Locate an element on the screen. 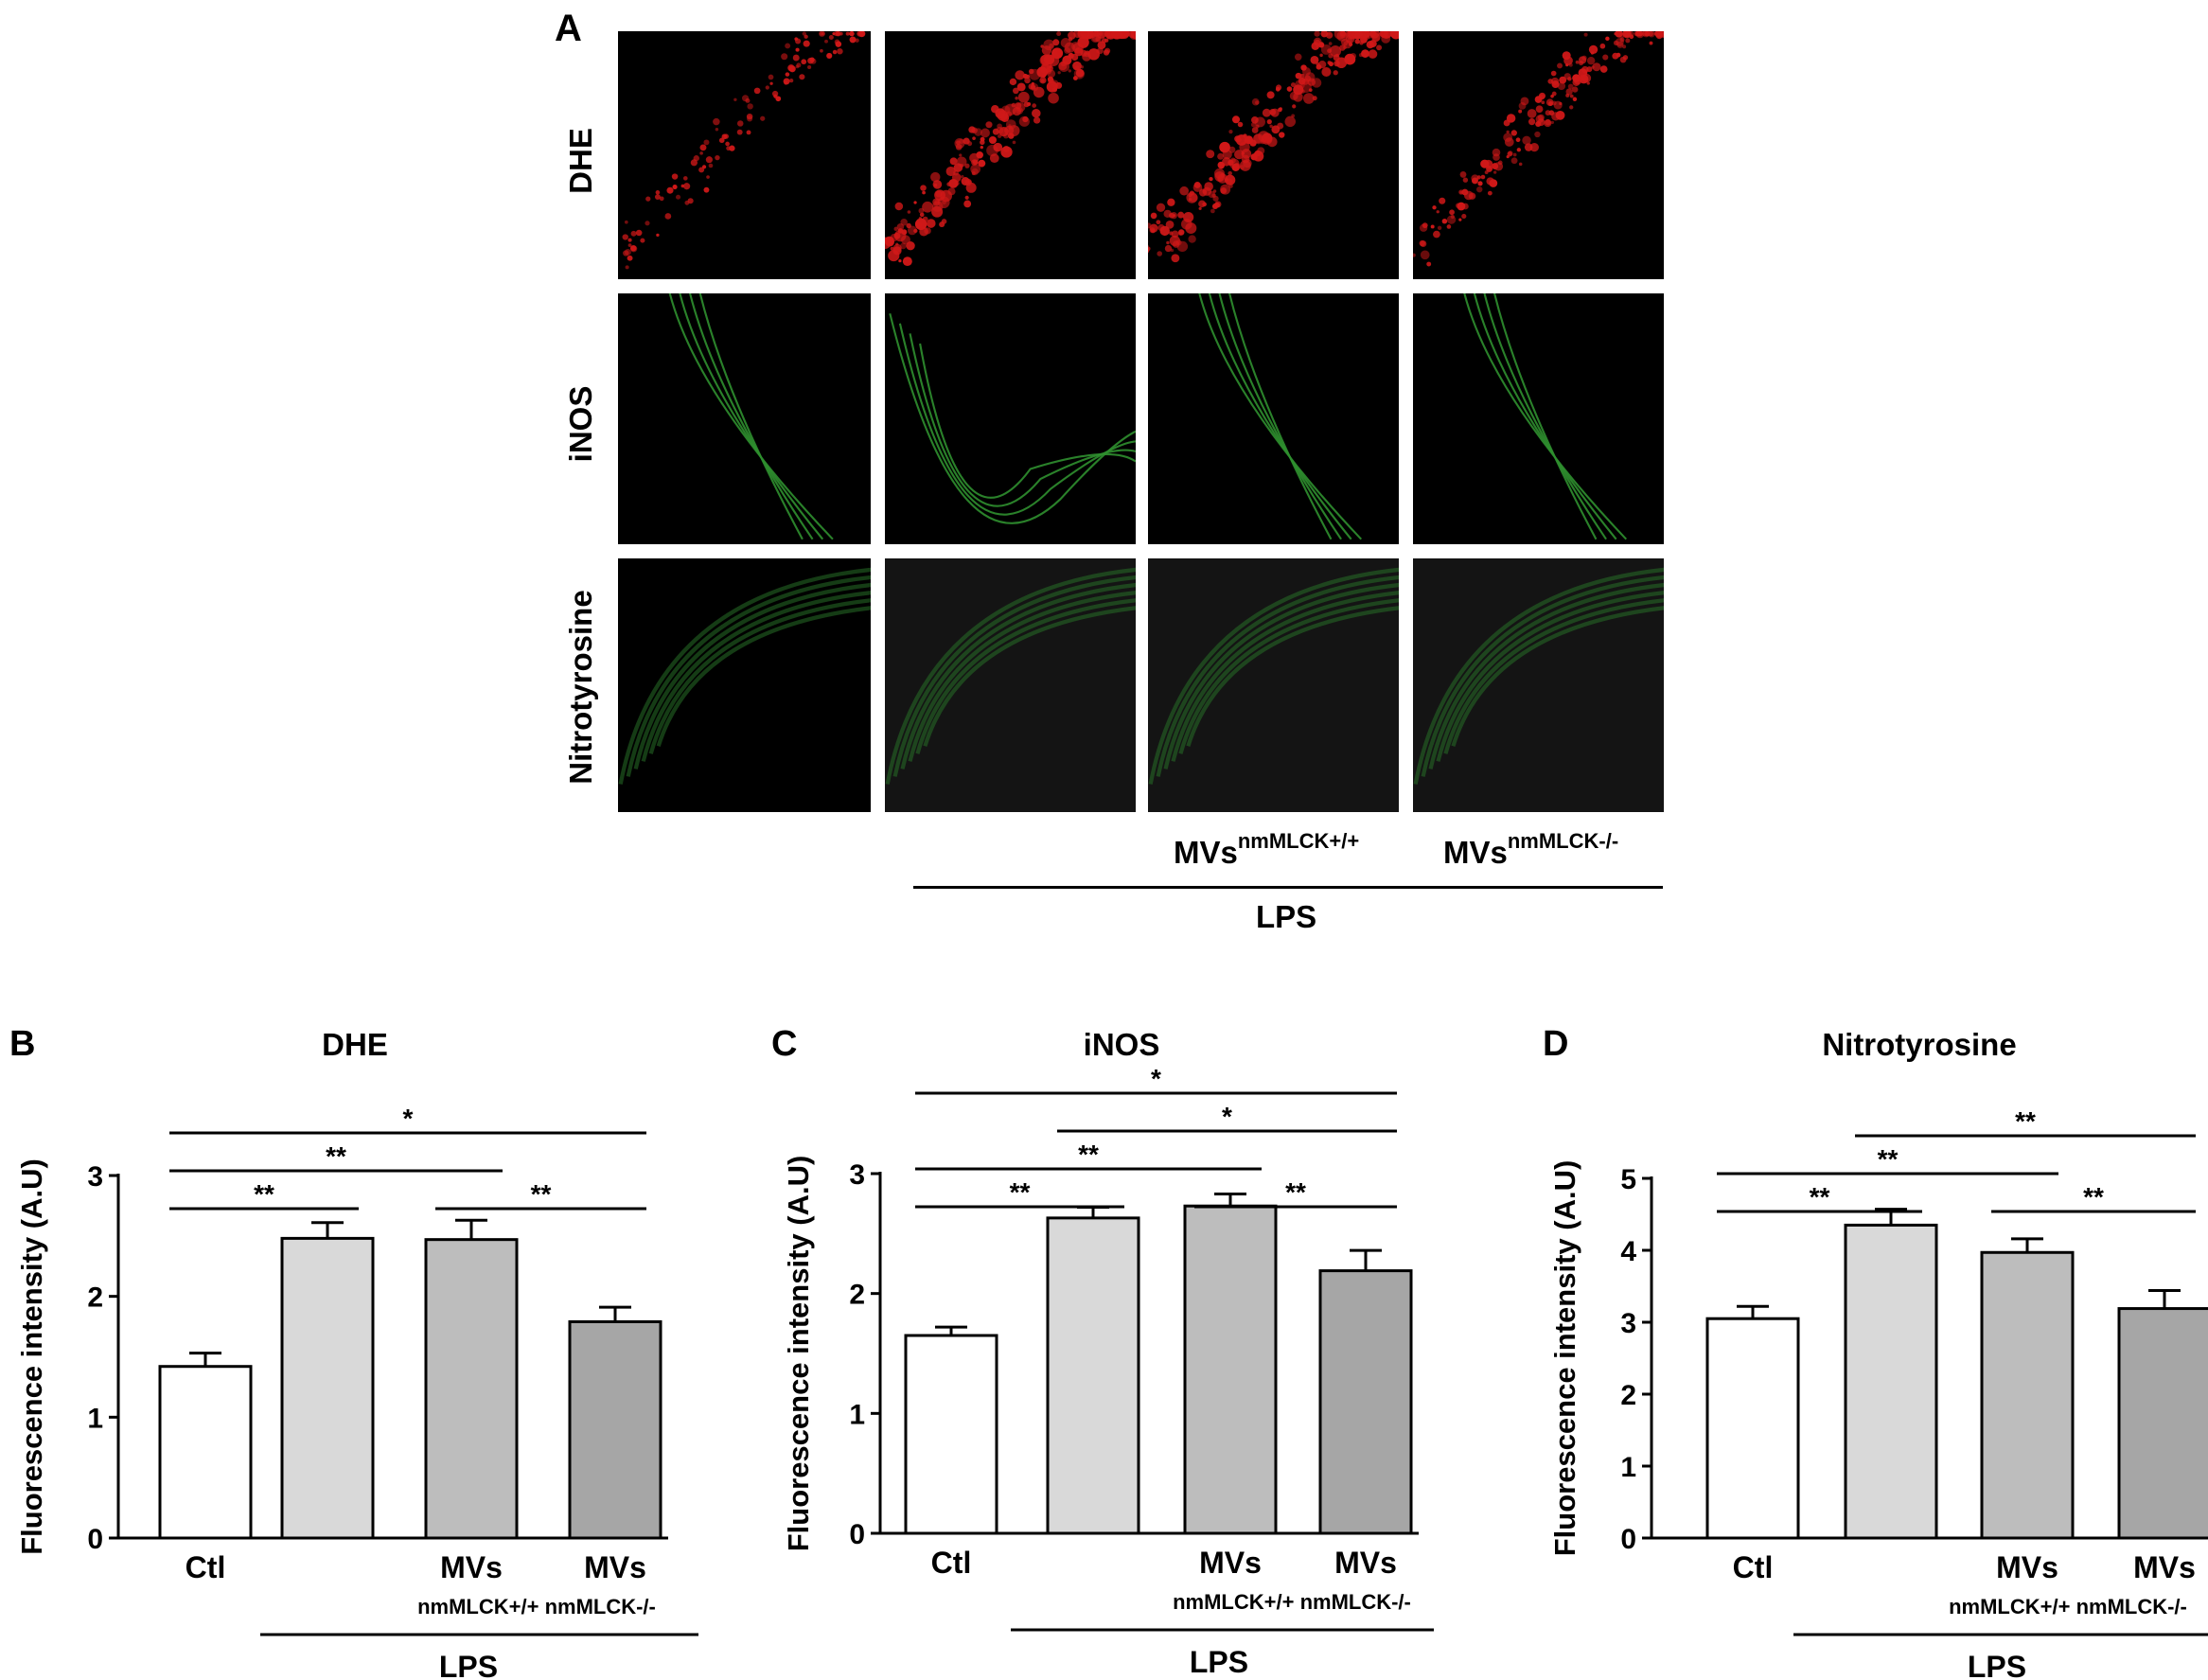  group-label-mvs-wt: MVsnmMLCK+/+ is located at coordinates (1267, 849).